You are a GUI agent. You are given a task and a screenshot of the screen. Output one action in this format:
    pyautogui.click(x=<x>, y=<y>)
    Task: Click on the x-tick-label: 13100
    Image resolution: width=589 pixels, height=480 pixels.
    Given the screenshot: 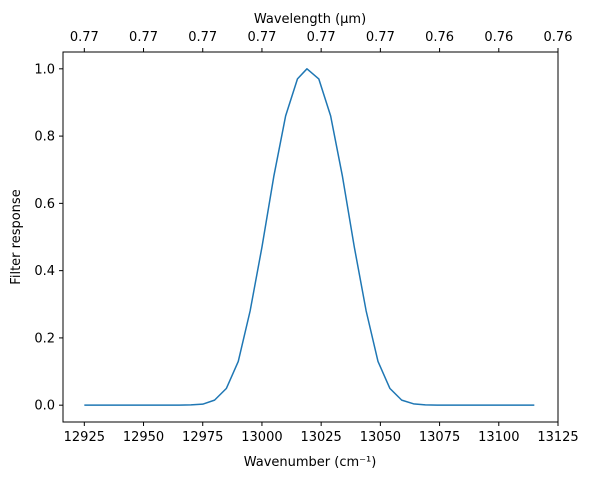 What is the action you would take?
    pyautogui.click(x=498, y=437)
    